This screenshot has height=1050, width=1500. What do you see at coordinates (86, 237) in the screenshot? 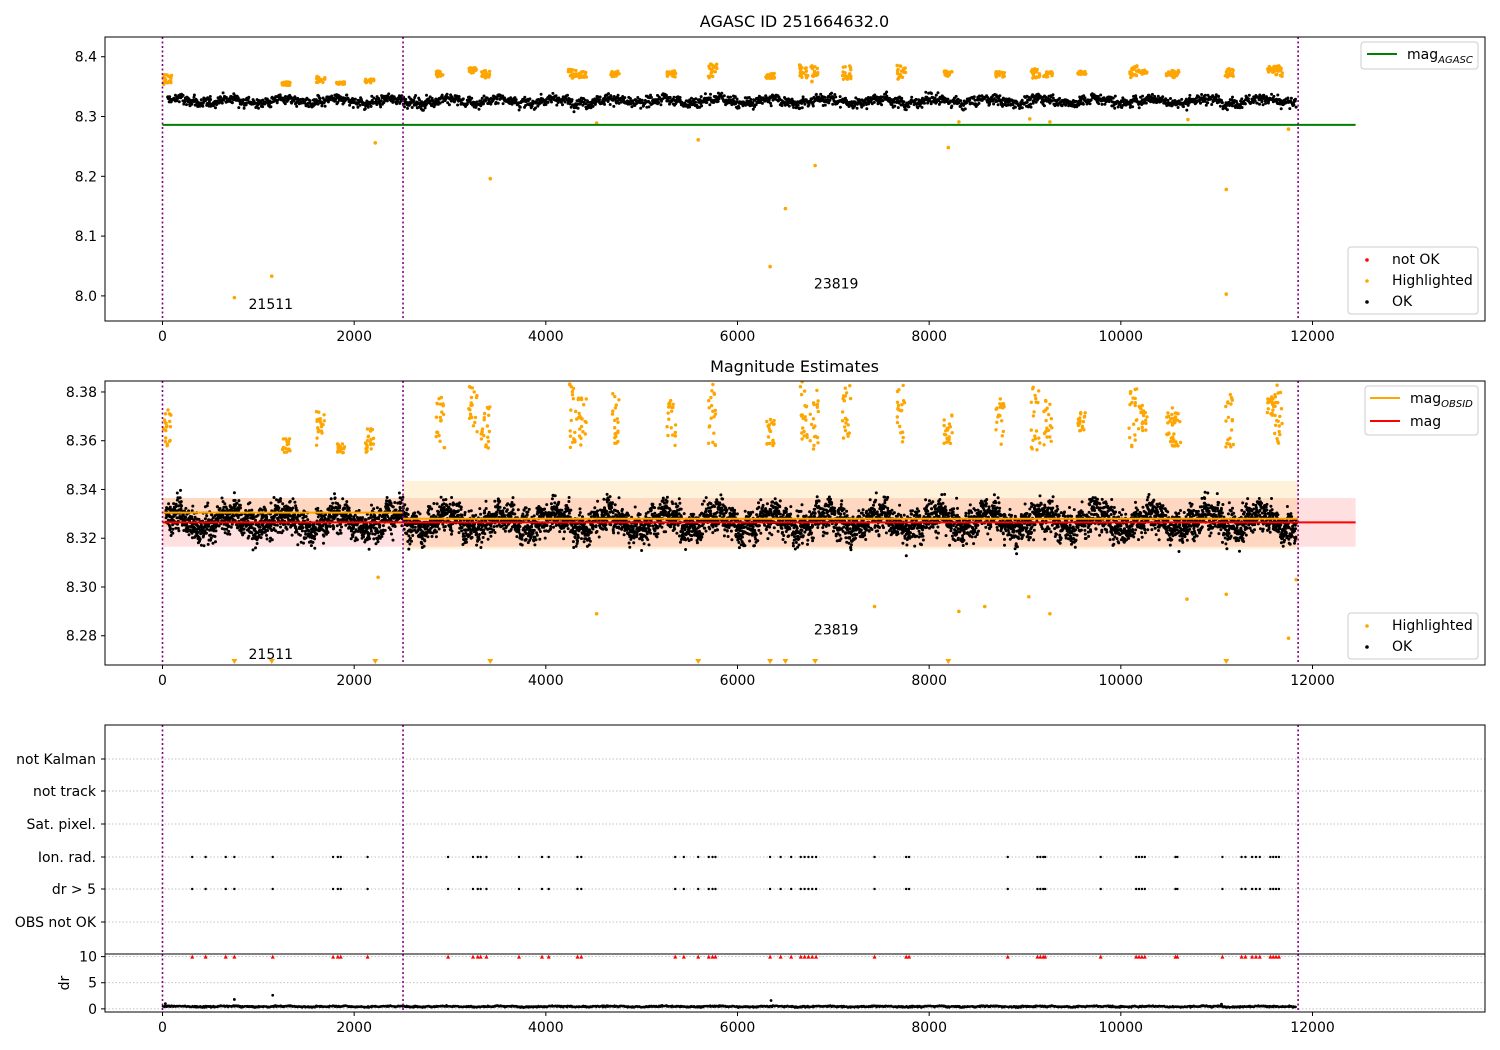
I see `y-tick-label: 8.1` at bounding box center [86, 237].